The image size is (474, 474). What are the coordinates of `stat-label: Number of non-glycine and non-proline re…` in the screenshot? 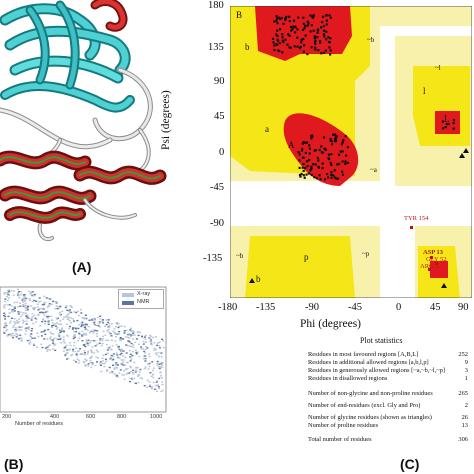 It's located at (370, 393).